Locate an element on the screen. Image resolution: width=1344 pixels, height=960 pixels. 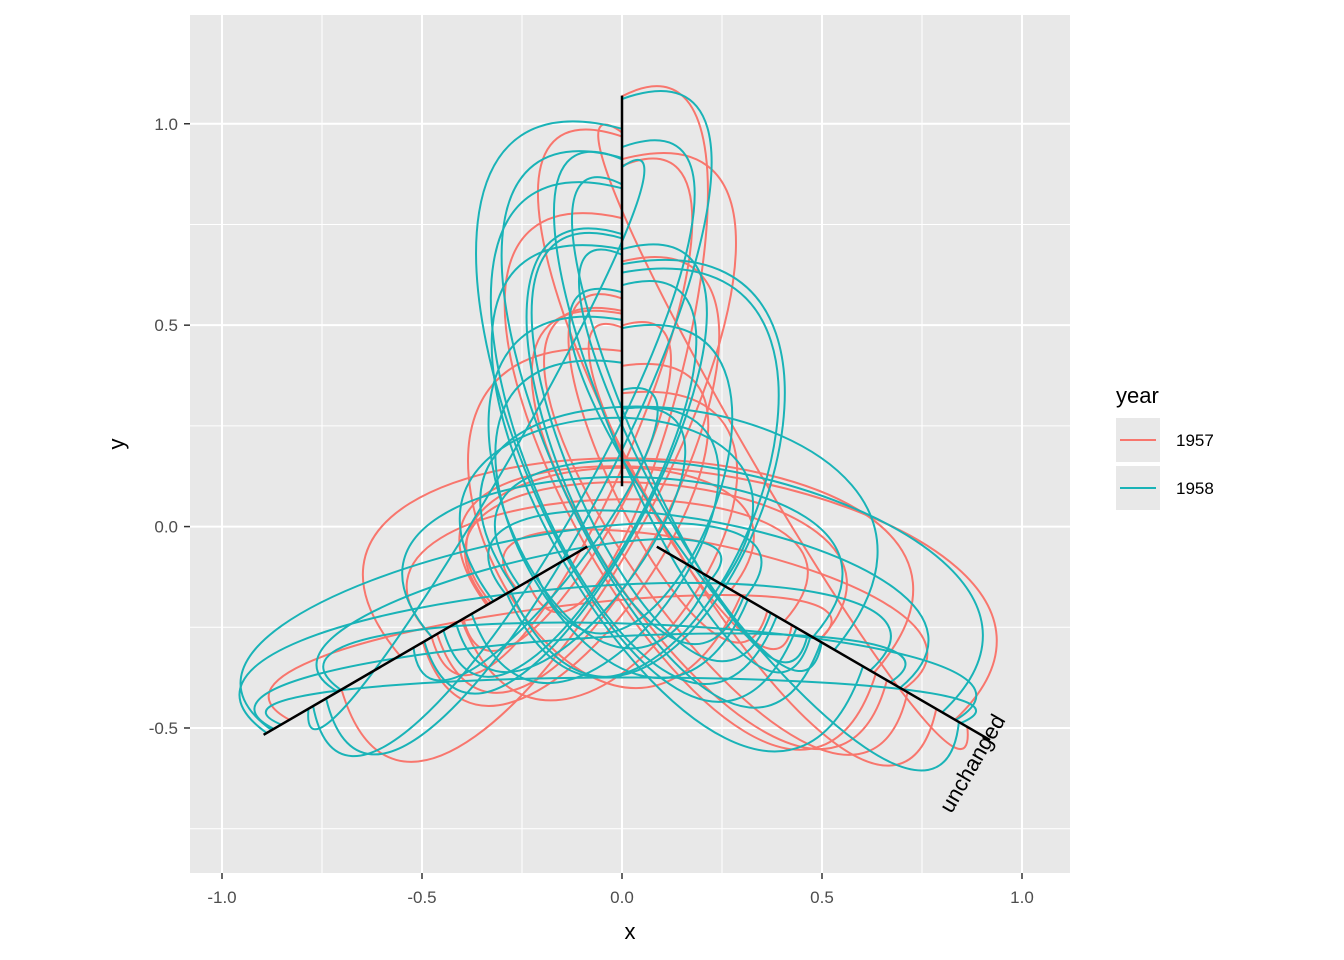
legend-title: year is located at coordinates (1137, 395).